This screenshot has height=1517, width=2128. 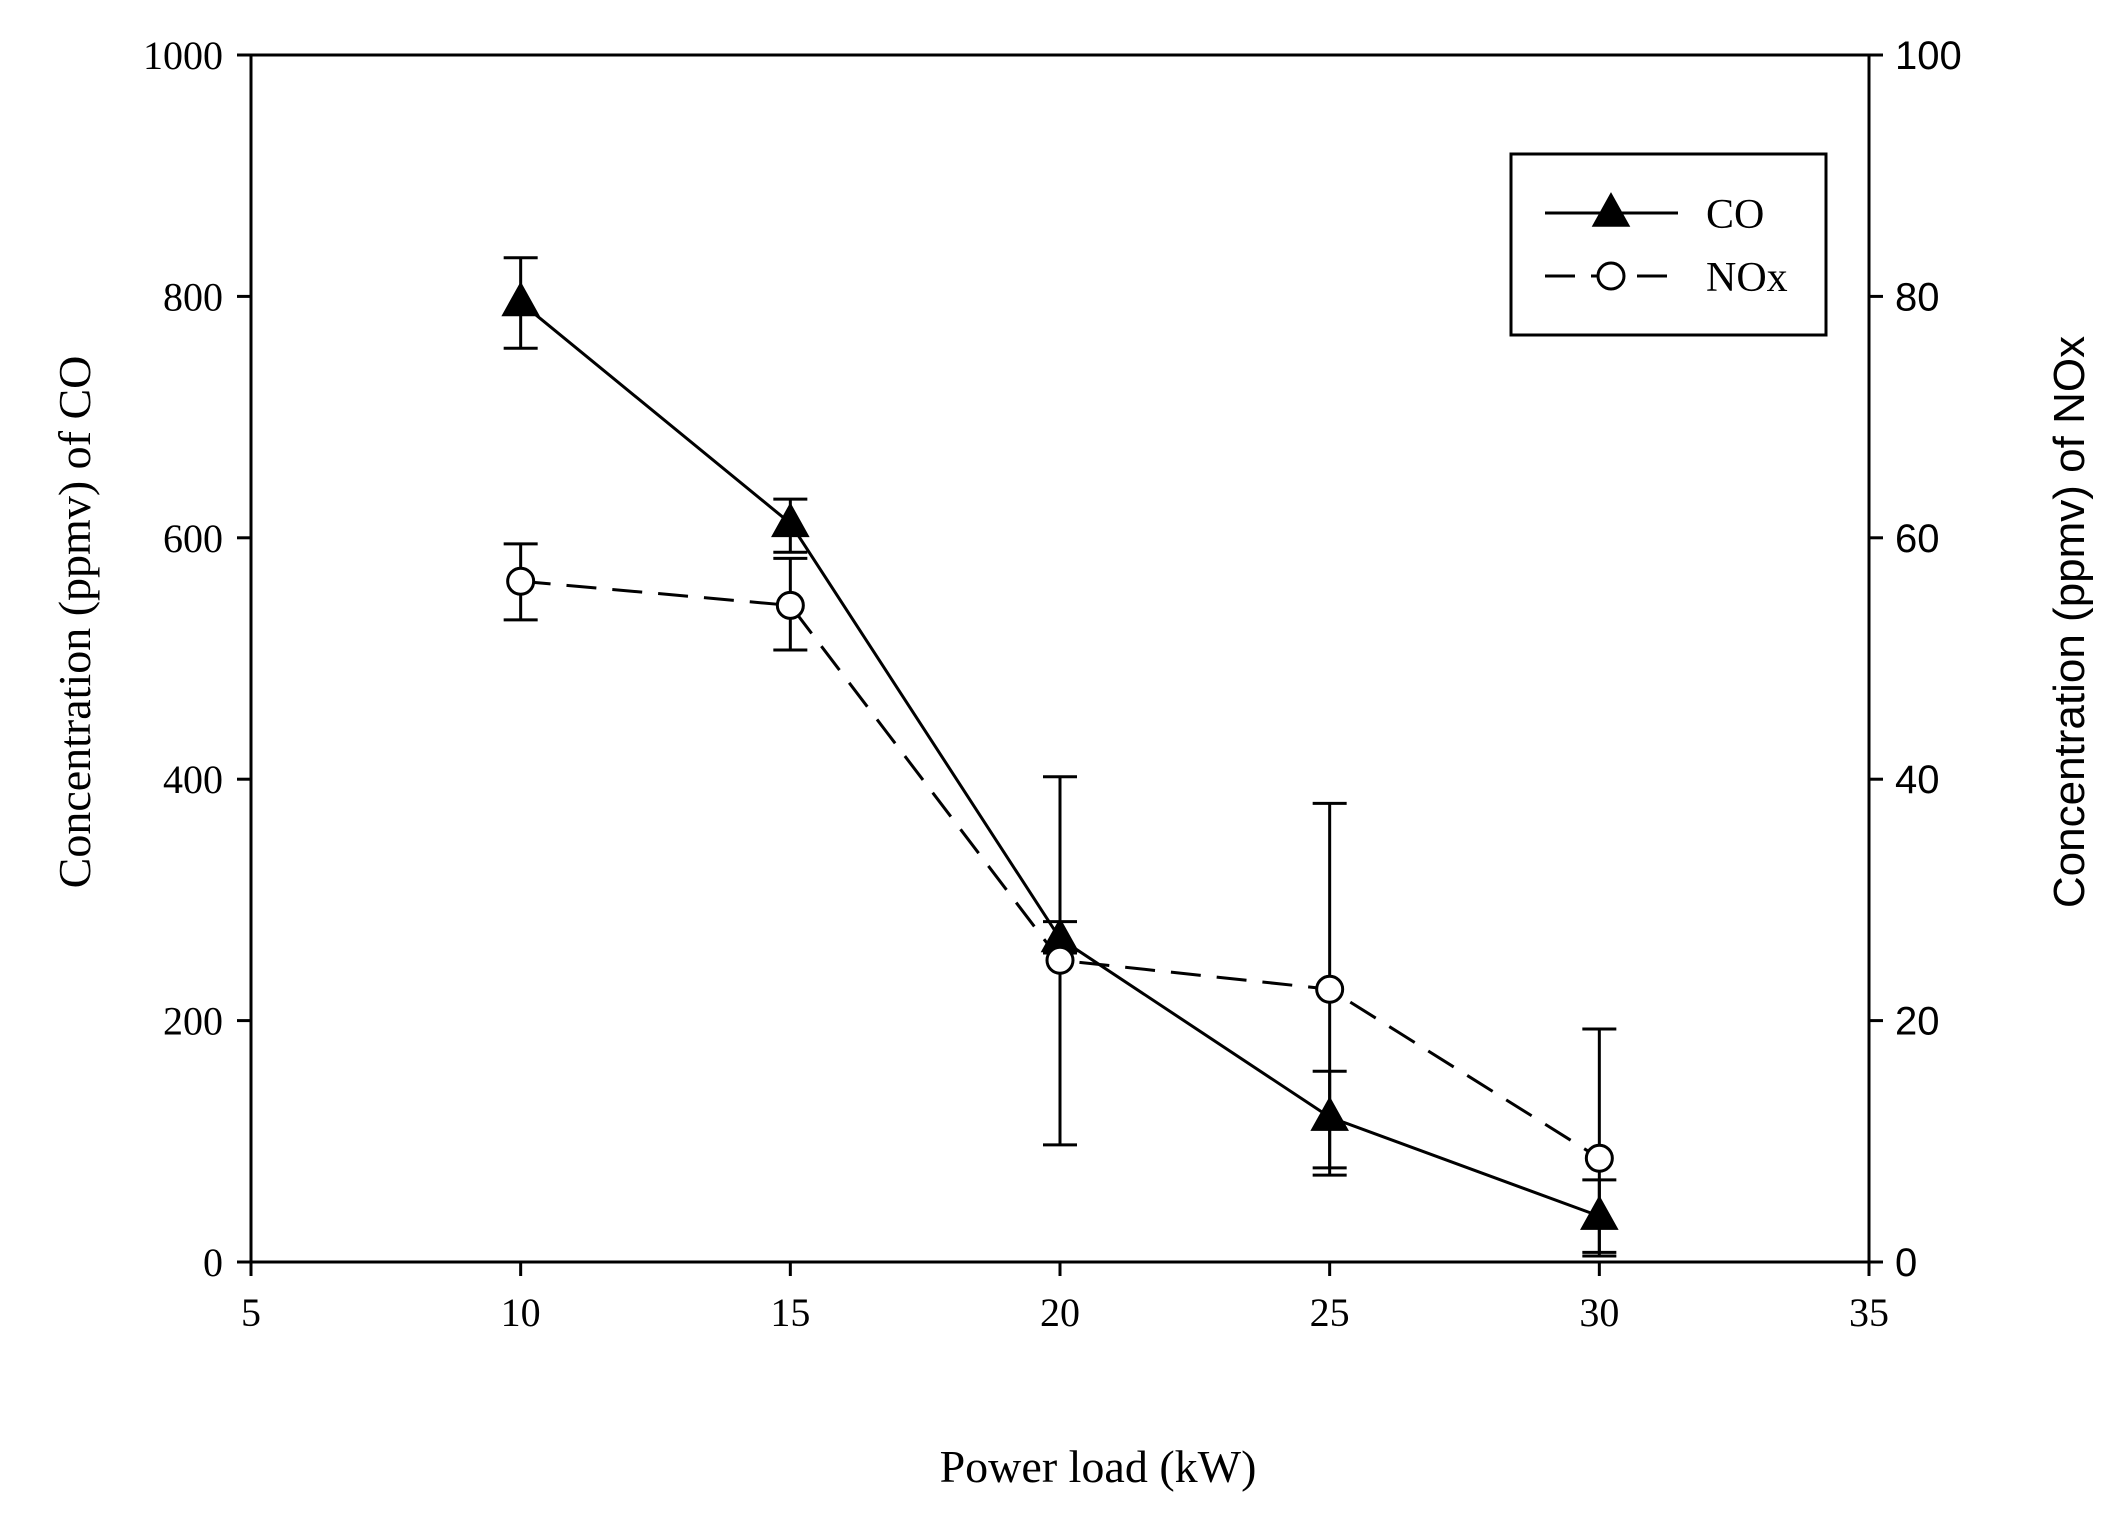 What do you see at coordinates (1060, 1312) in the screenshot?
I see `x-tick-label: 20` at bounding box center [1060, 1312].